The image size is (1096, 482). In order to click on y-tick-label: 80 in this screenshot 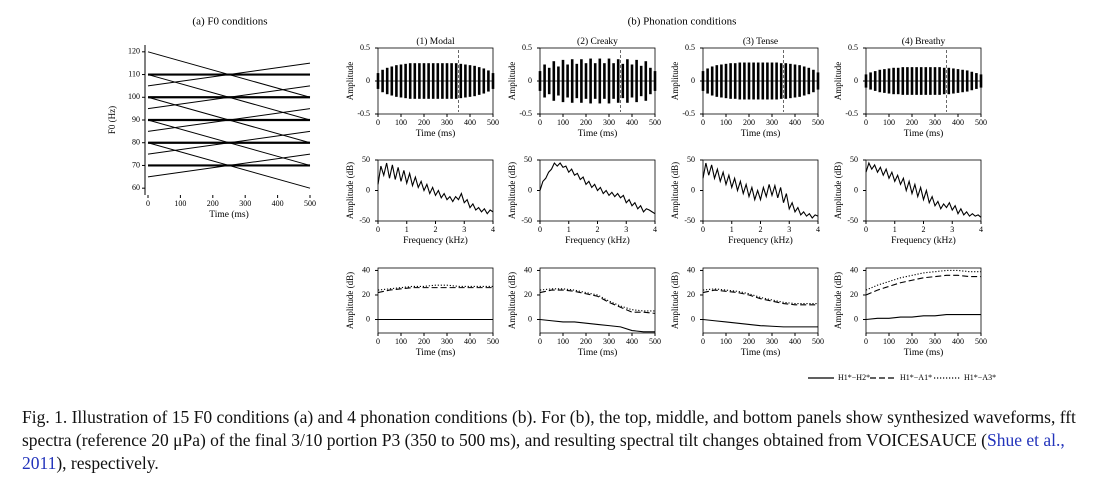, I will do `click(136, 142)`.